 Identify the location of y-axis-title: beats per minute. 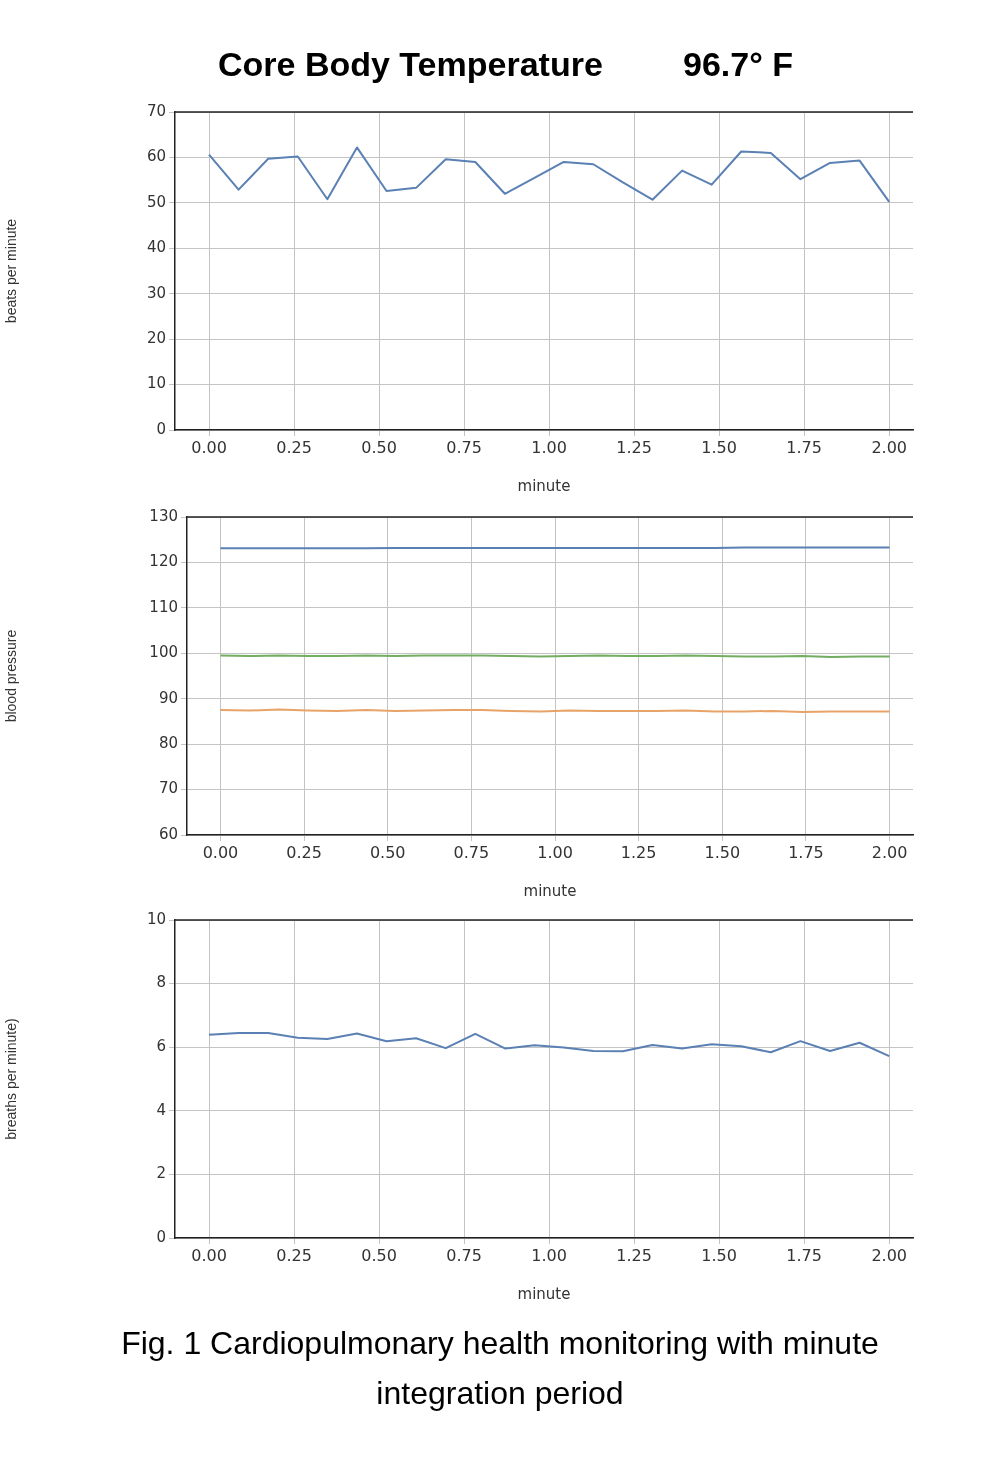
(11, 271).